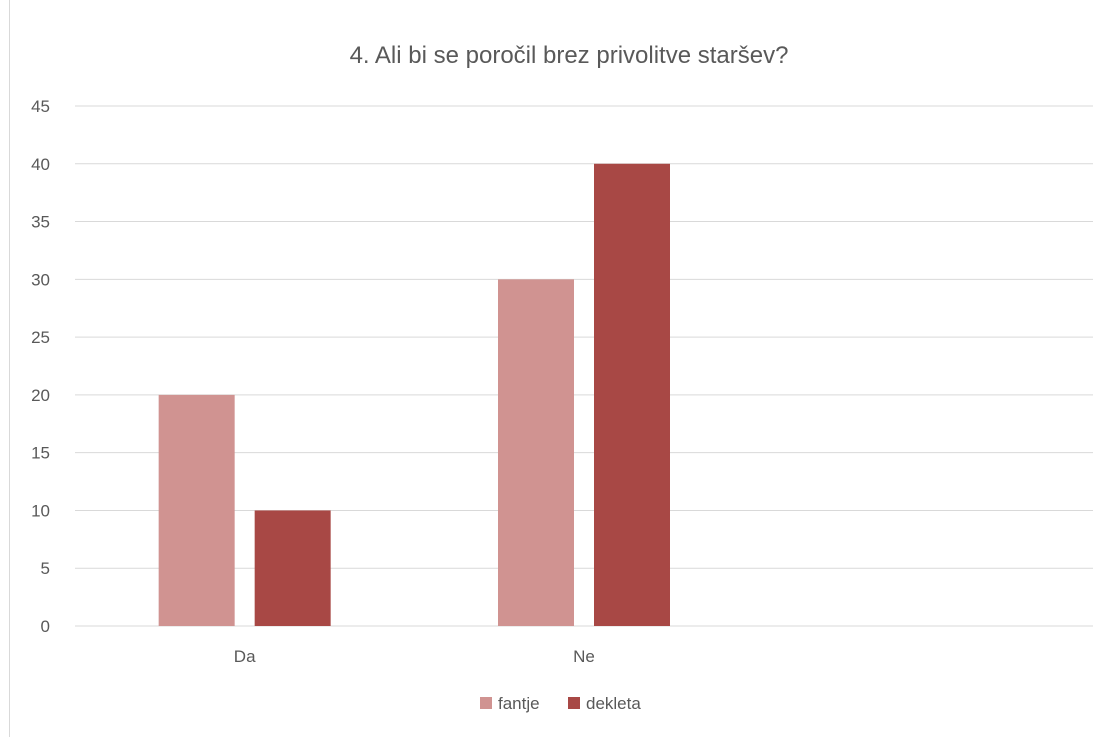 Image resolution: width=1113 pixels, height=742 pixels. What do you see at coordinates (292, 568) in the screenshot?
I see `bar-dekleta-da` at bounding box center [292, 568].